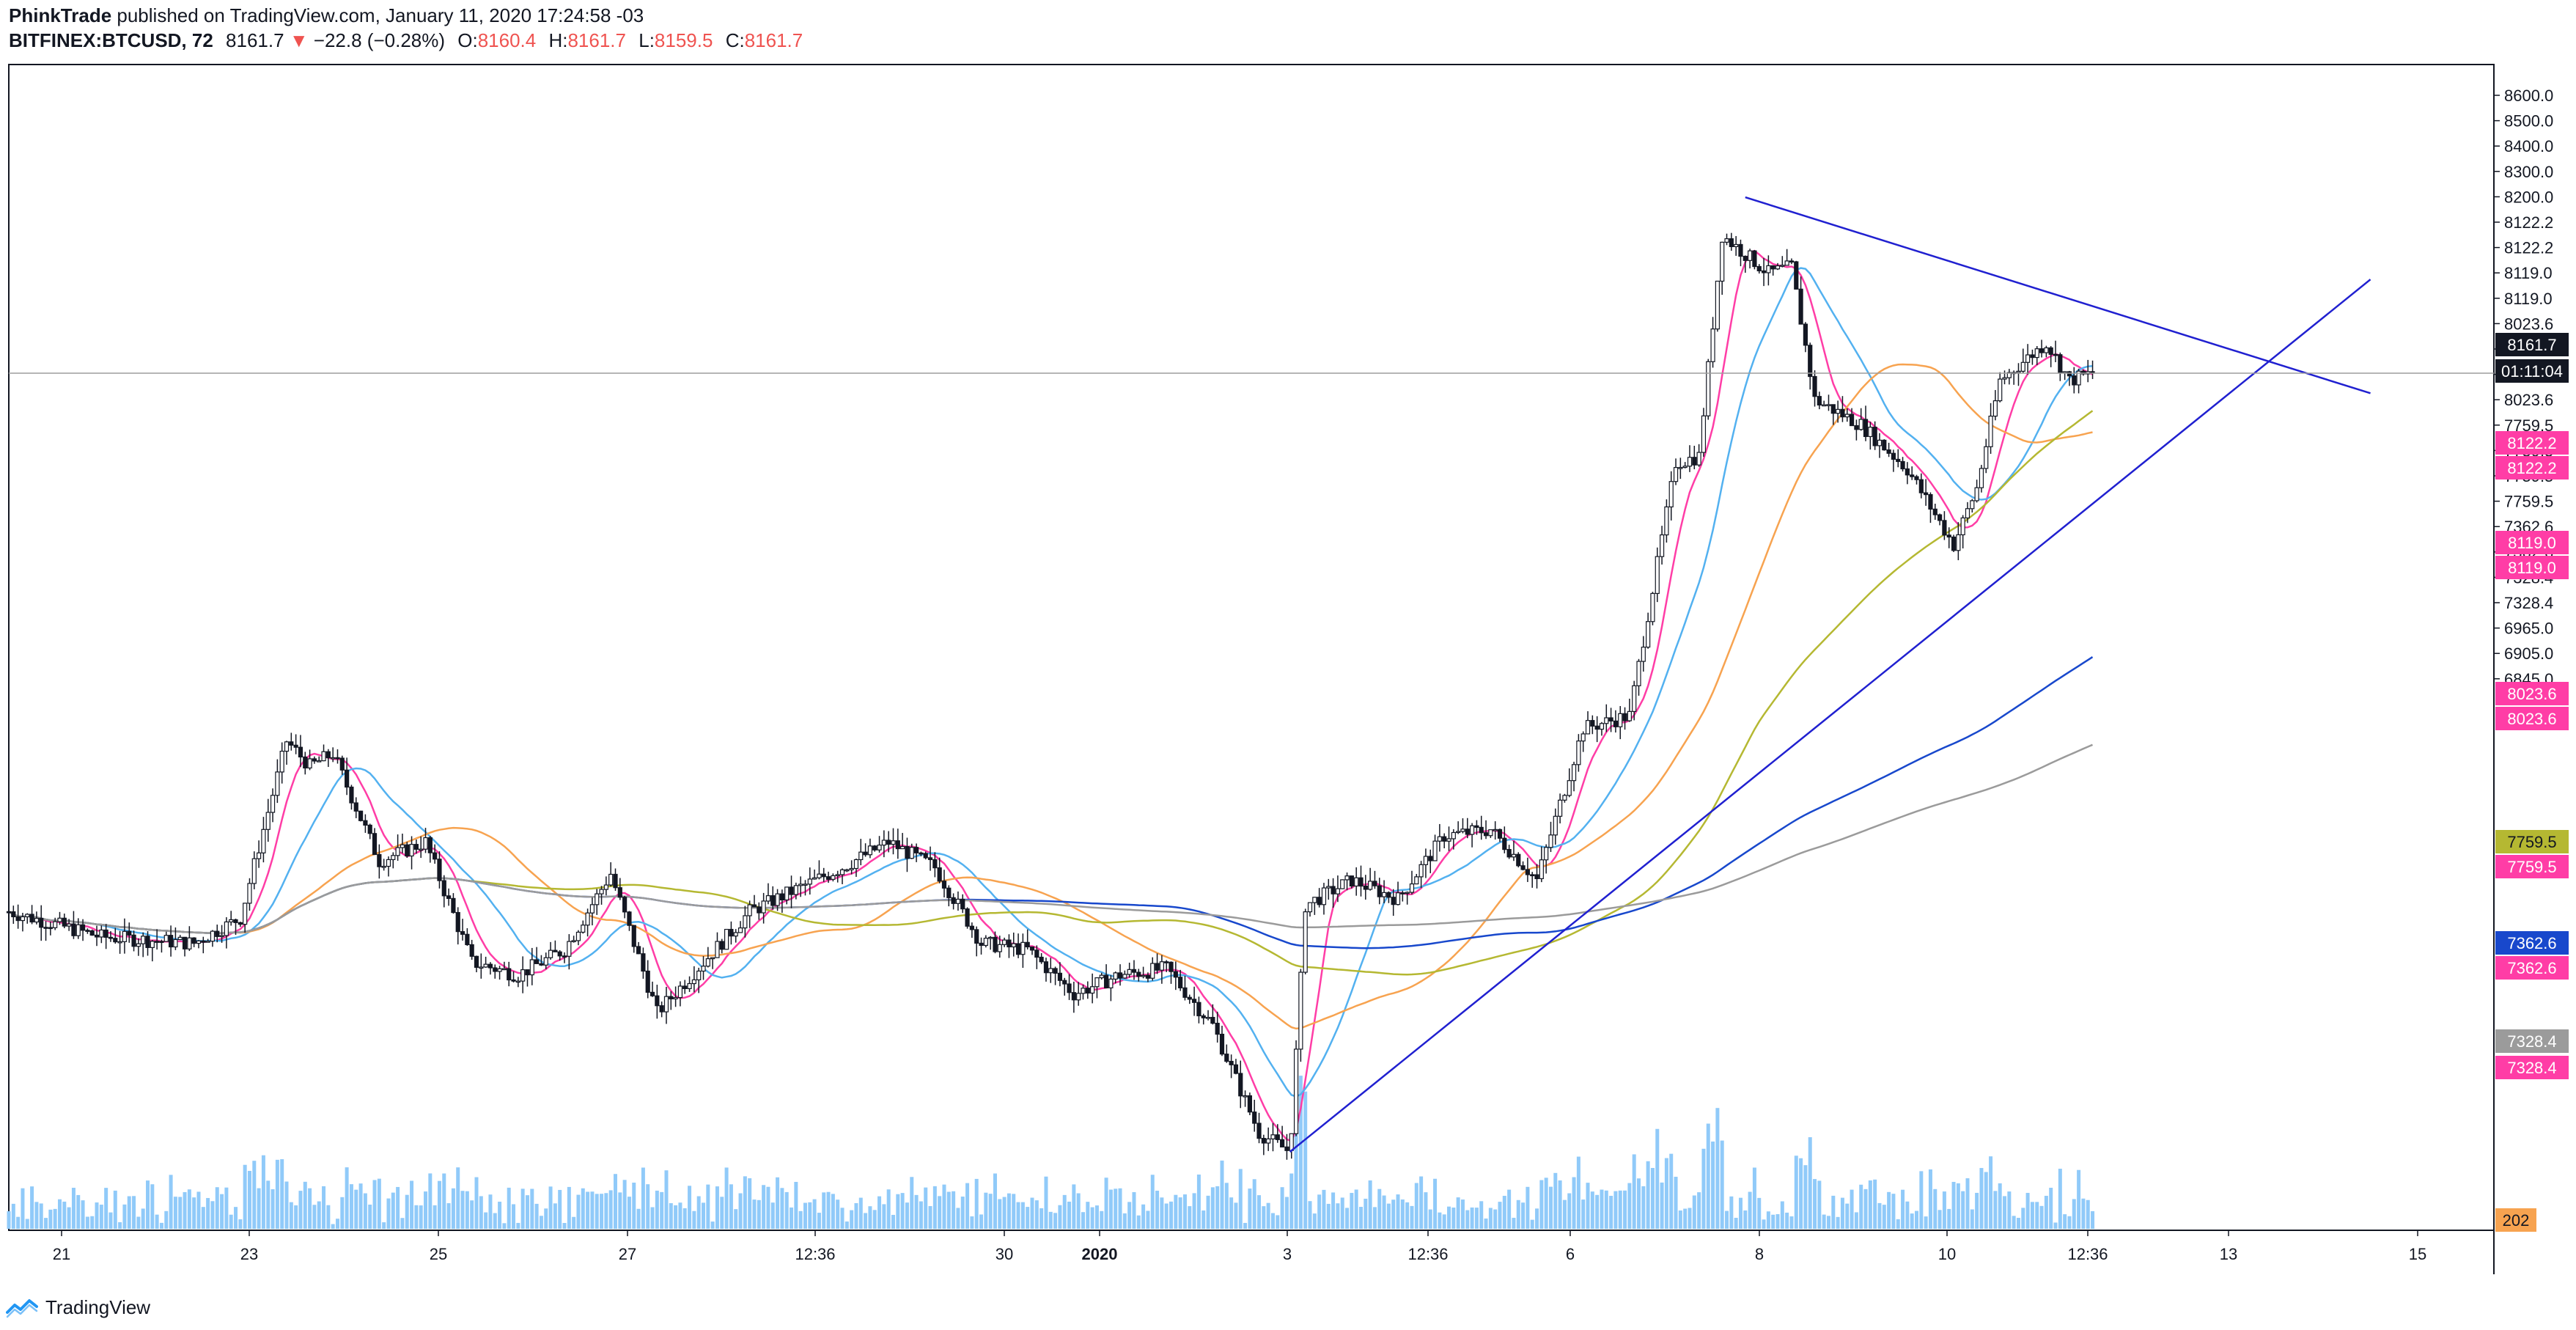 This screenshot has height=1330, width=2576. I want to click on tradingview-logo-icon, so click(22, 1307).